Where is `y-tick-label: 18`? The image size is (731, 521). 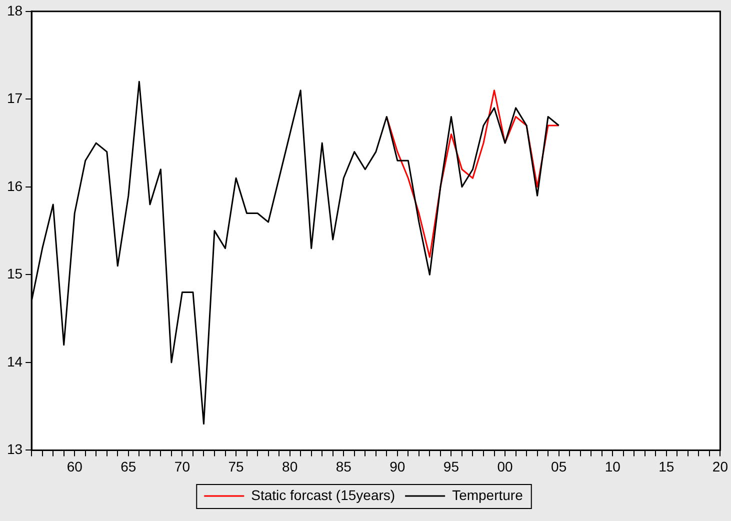
y-tick-label: 18 is located at coordinates (14, 10).